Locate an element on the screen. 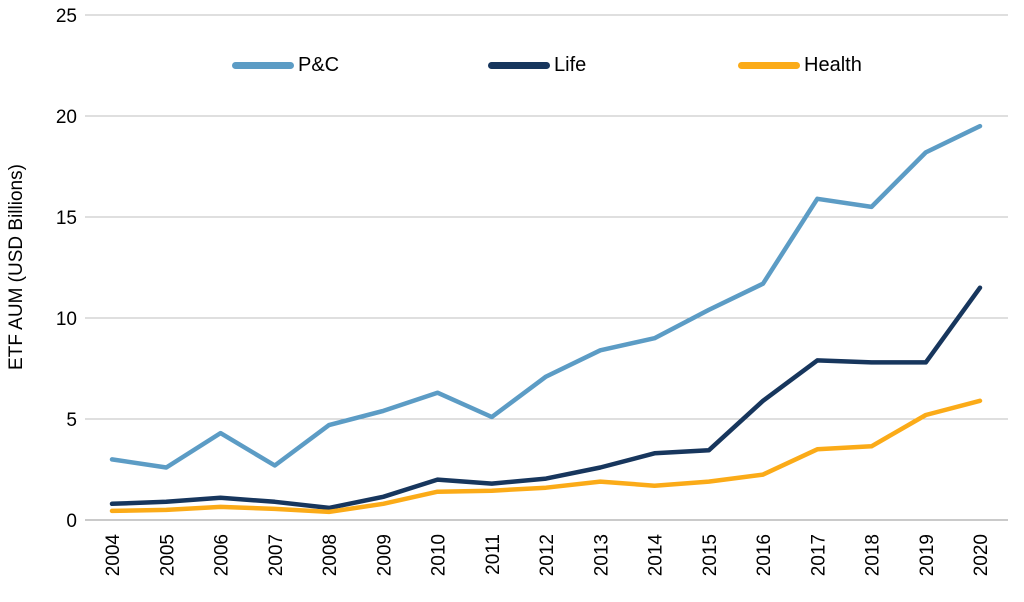 This screenshot has height=602, width=1024. y-tick-label: 0 is located at coordinates (71, 521).